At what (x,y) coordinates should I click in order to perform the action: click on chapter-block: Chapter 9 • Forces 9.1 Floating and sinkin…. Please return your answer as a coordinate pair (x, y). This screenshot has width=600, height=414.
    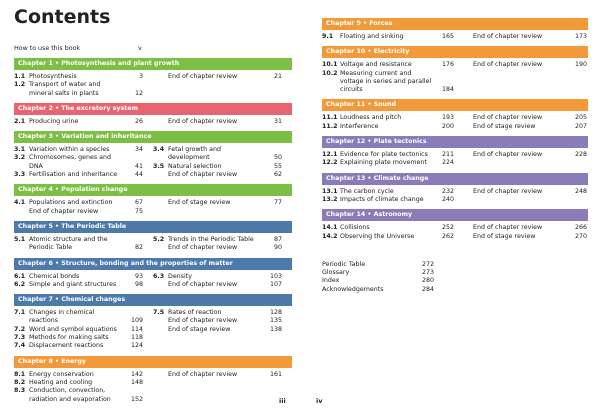
    Looking at the image, I should click on (455, 29).